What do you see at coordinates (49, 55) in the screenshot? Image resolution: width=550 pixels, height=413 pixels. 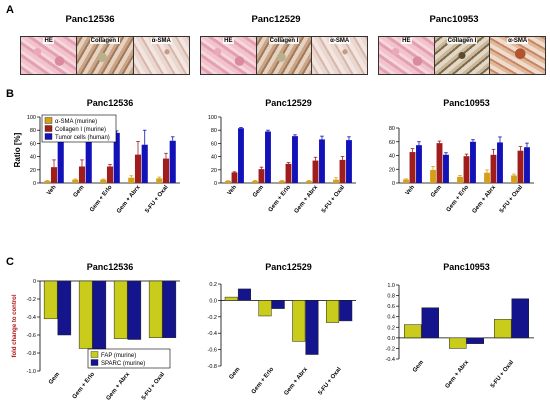 I see `he-image: HE` at bounding box center [49, 55].